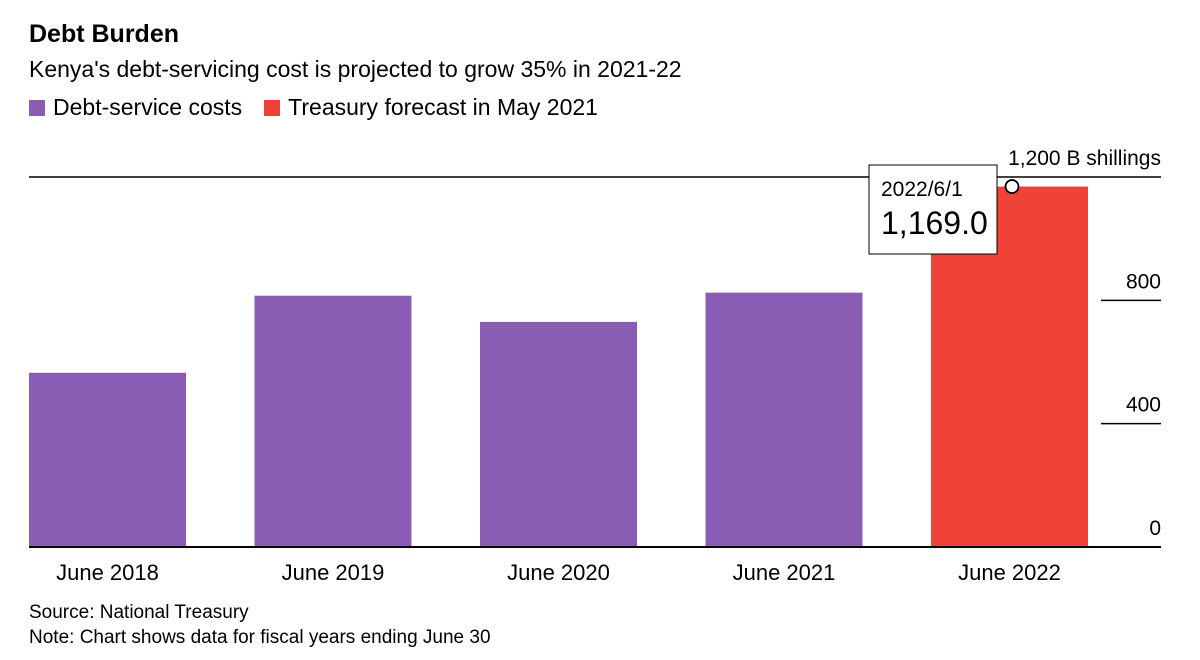 The image size is (1200, 660). Describe the element at coordinates (104, 34) in the screenshot. I see `chart-title: Debt Burden` at that location.